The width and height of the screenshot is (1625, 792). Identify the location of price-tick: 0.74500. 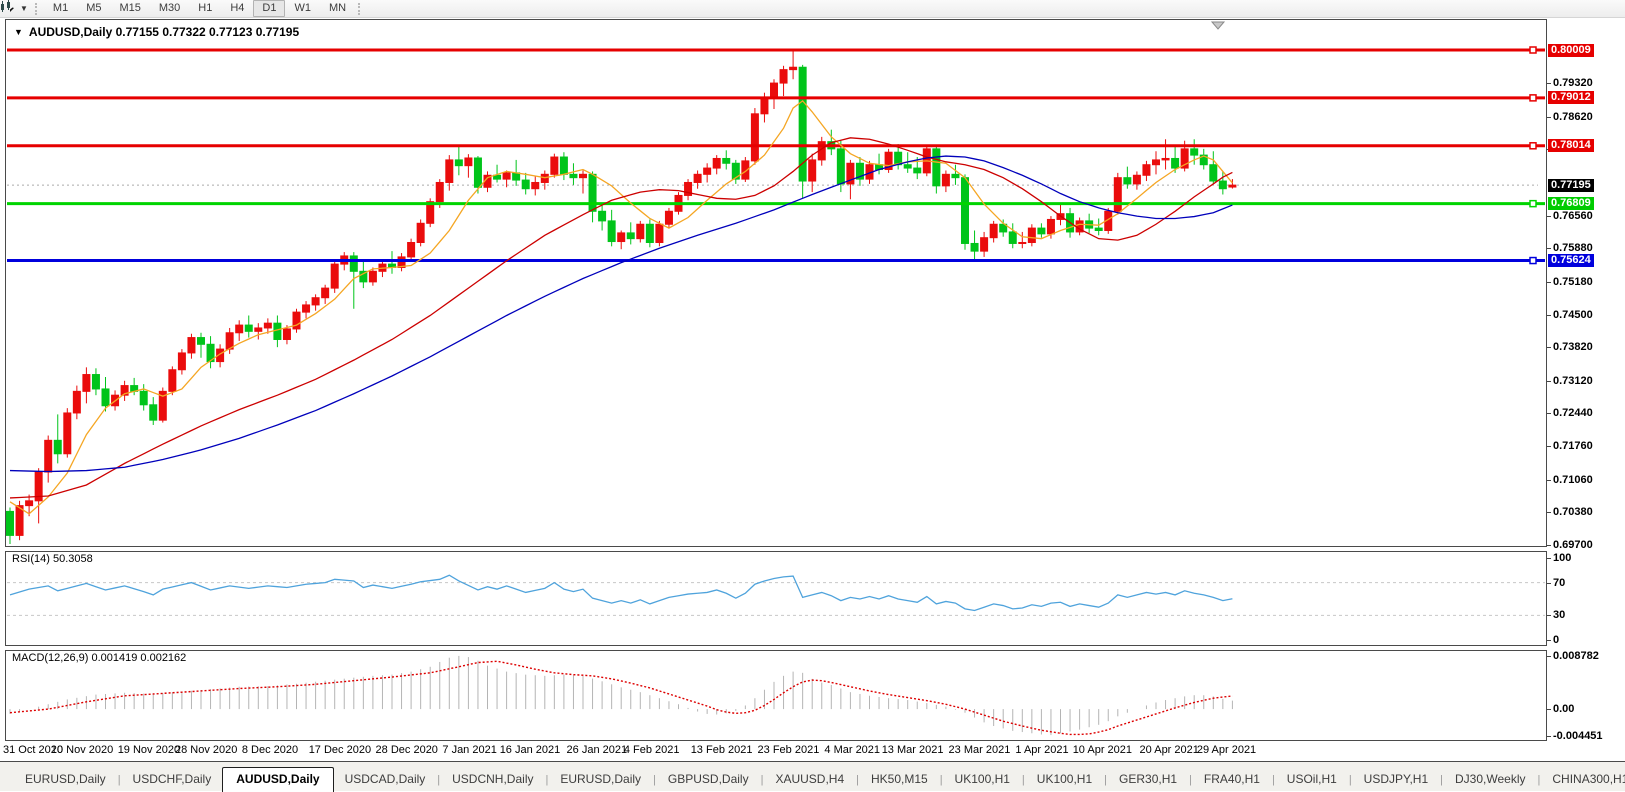
(1570, 315).